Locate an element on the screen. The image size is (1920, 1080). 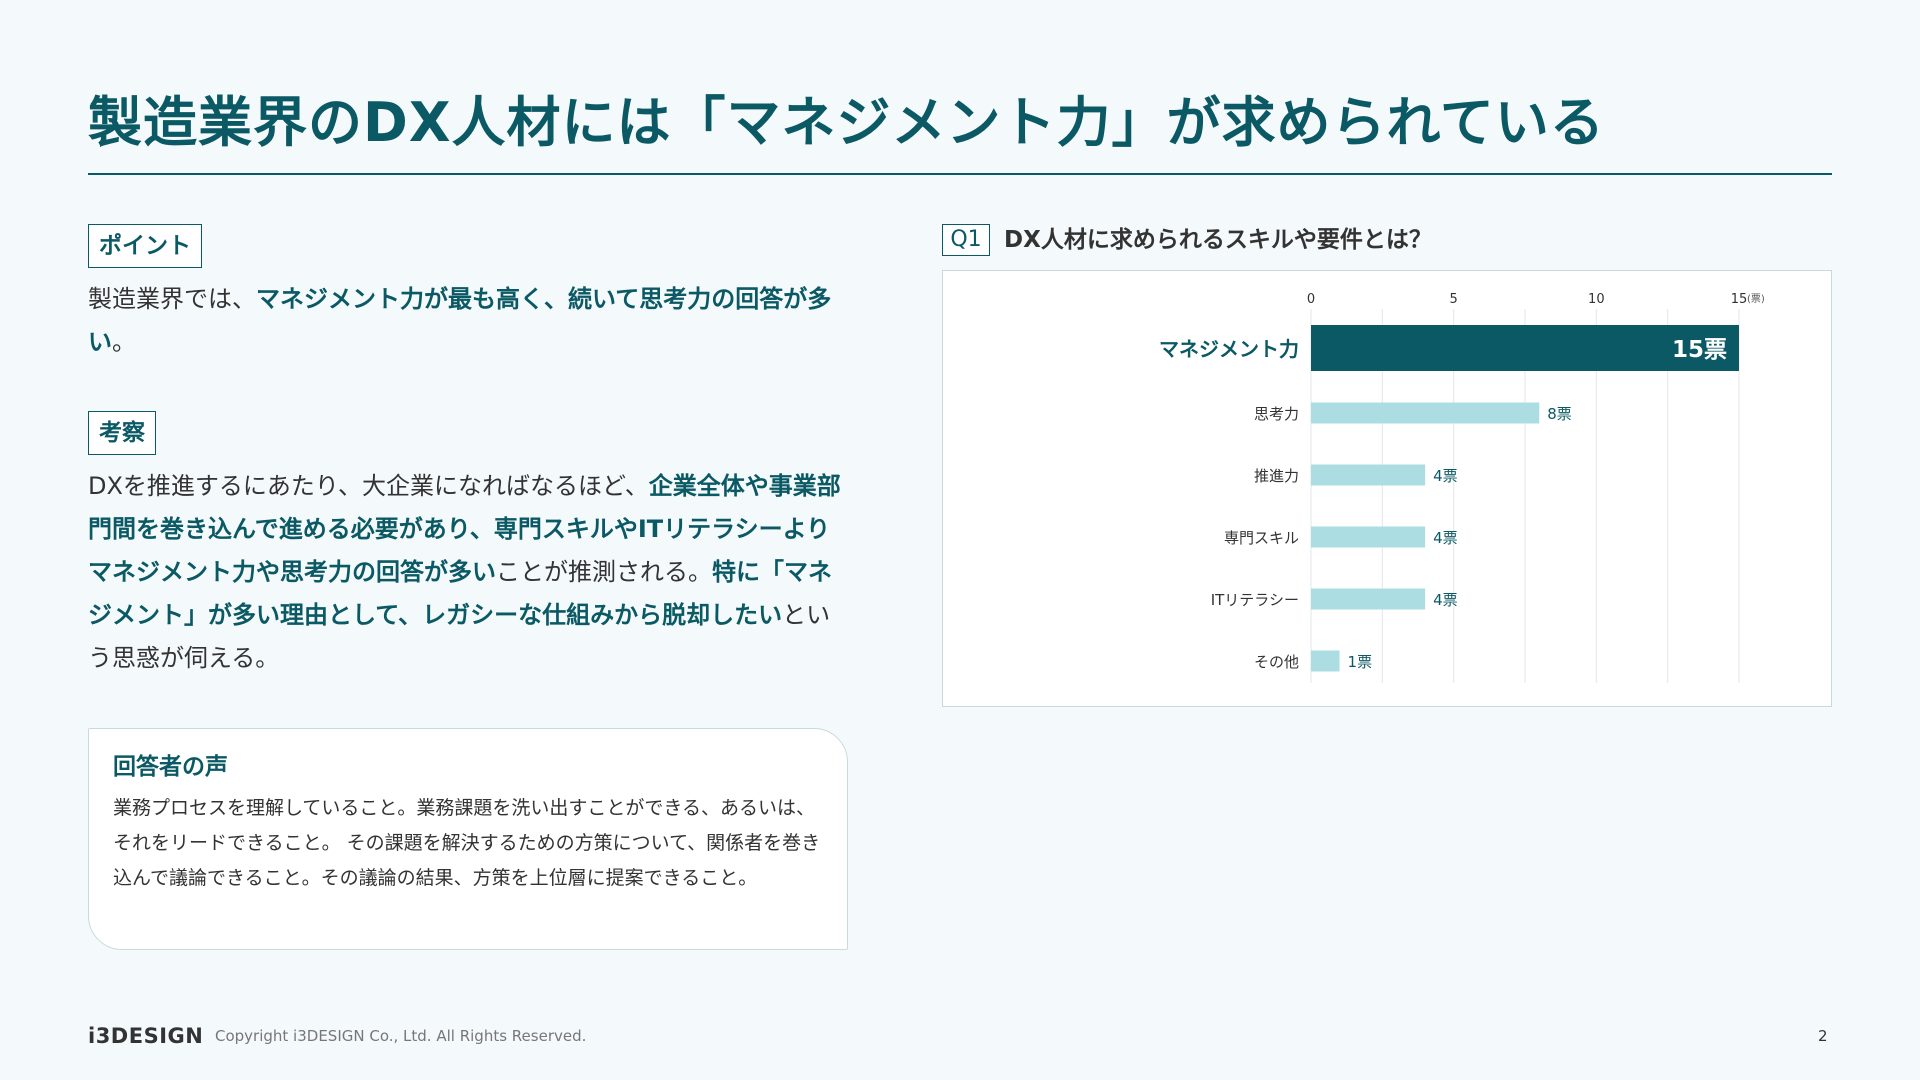
x-axis-unit: (票) is located at coordinates (1756, 299).